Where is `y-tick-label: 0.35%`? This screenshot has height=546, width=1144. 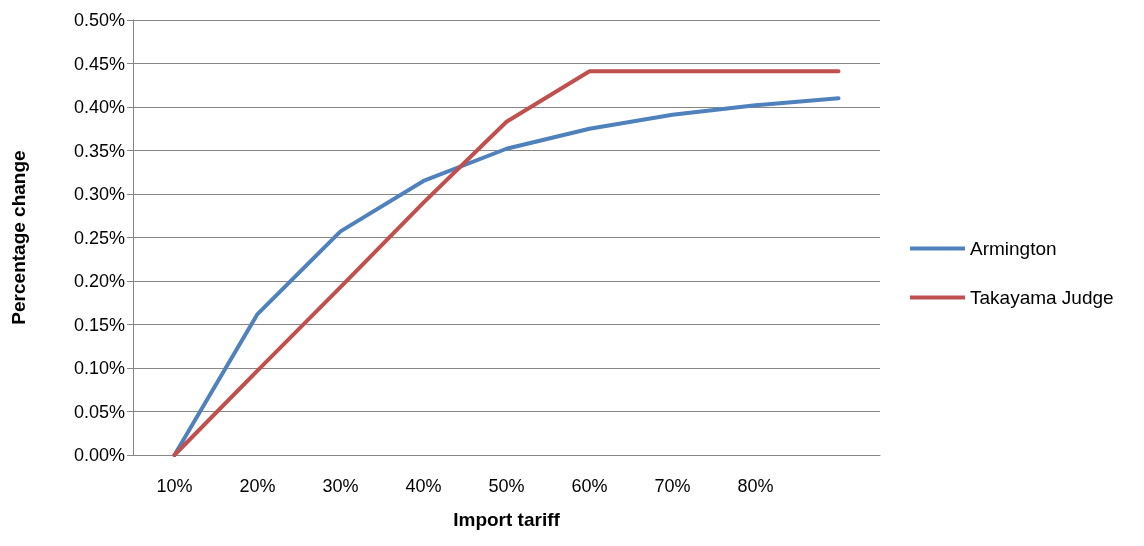
y-tick-label: 0.35% is located at coordinates (99, 150).